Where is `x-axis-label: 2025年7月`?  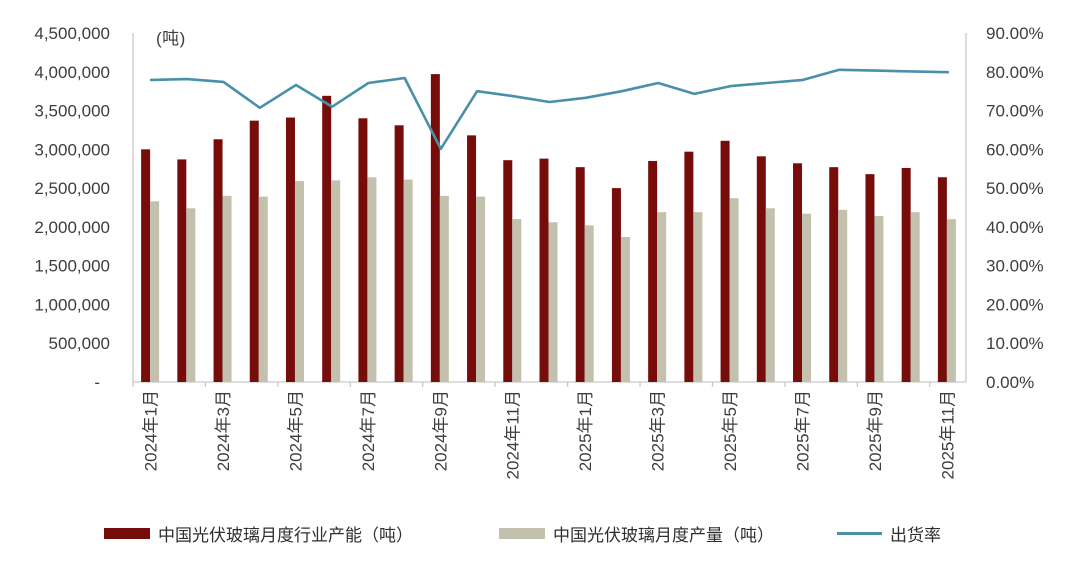 x-axis-label: 2025年7月 is located at coordinates (802, 430).